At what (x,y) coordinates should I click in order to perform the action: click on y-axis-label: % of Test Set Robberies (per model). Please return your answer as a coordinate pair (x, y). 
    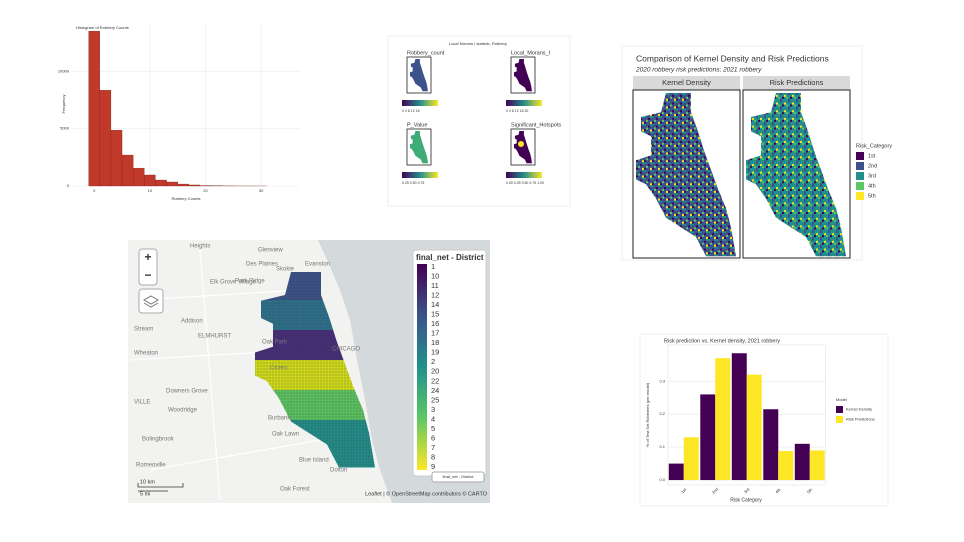
    Looking at the image, I should click on (647, 414).